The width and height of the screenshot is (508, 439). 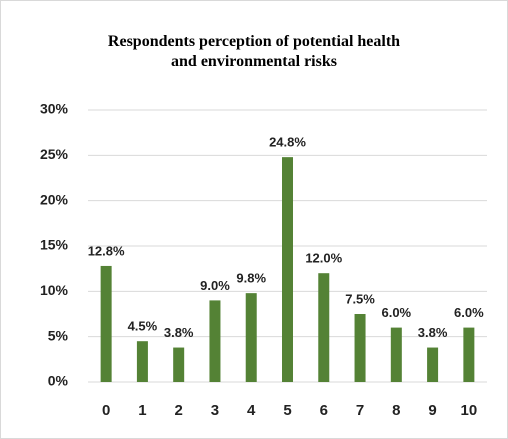 I want to click on y-tick-label: 30%, so click(x=54, y=109).